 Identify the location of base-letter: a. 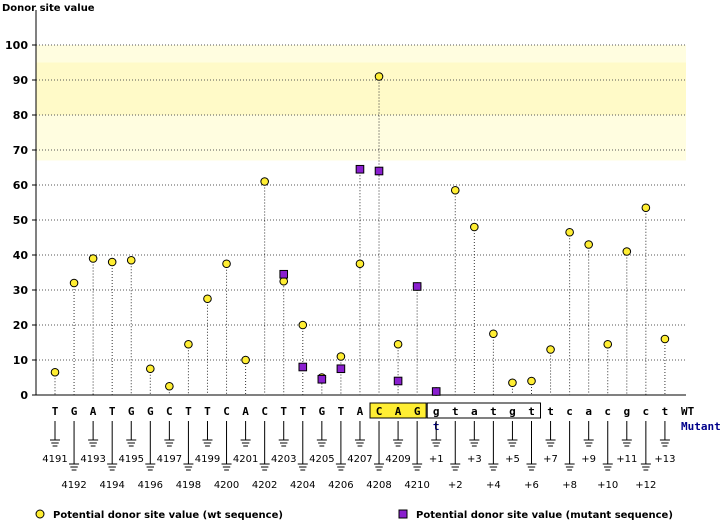
(588, 411).